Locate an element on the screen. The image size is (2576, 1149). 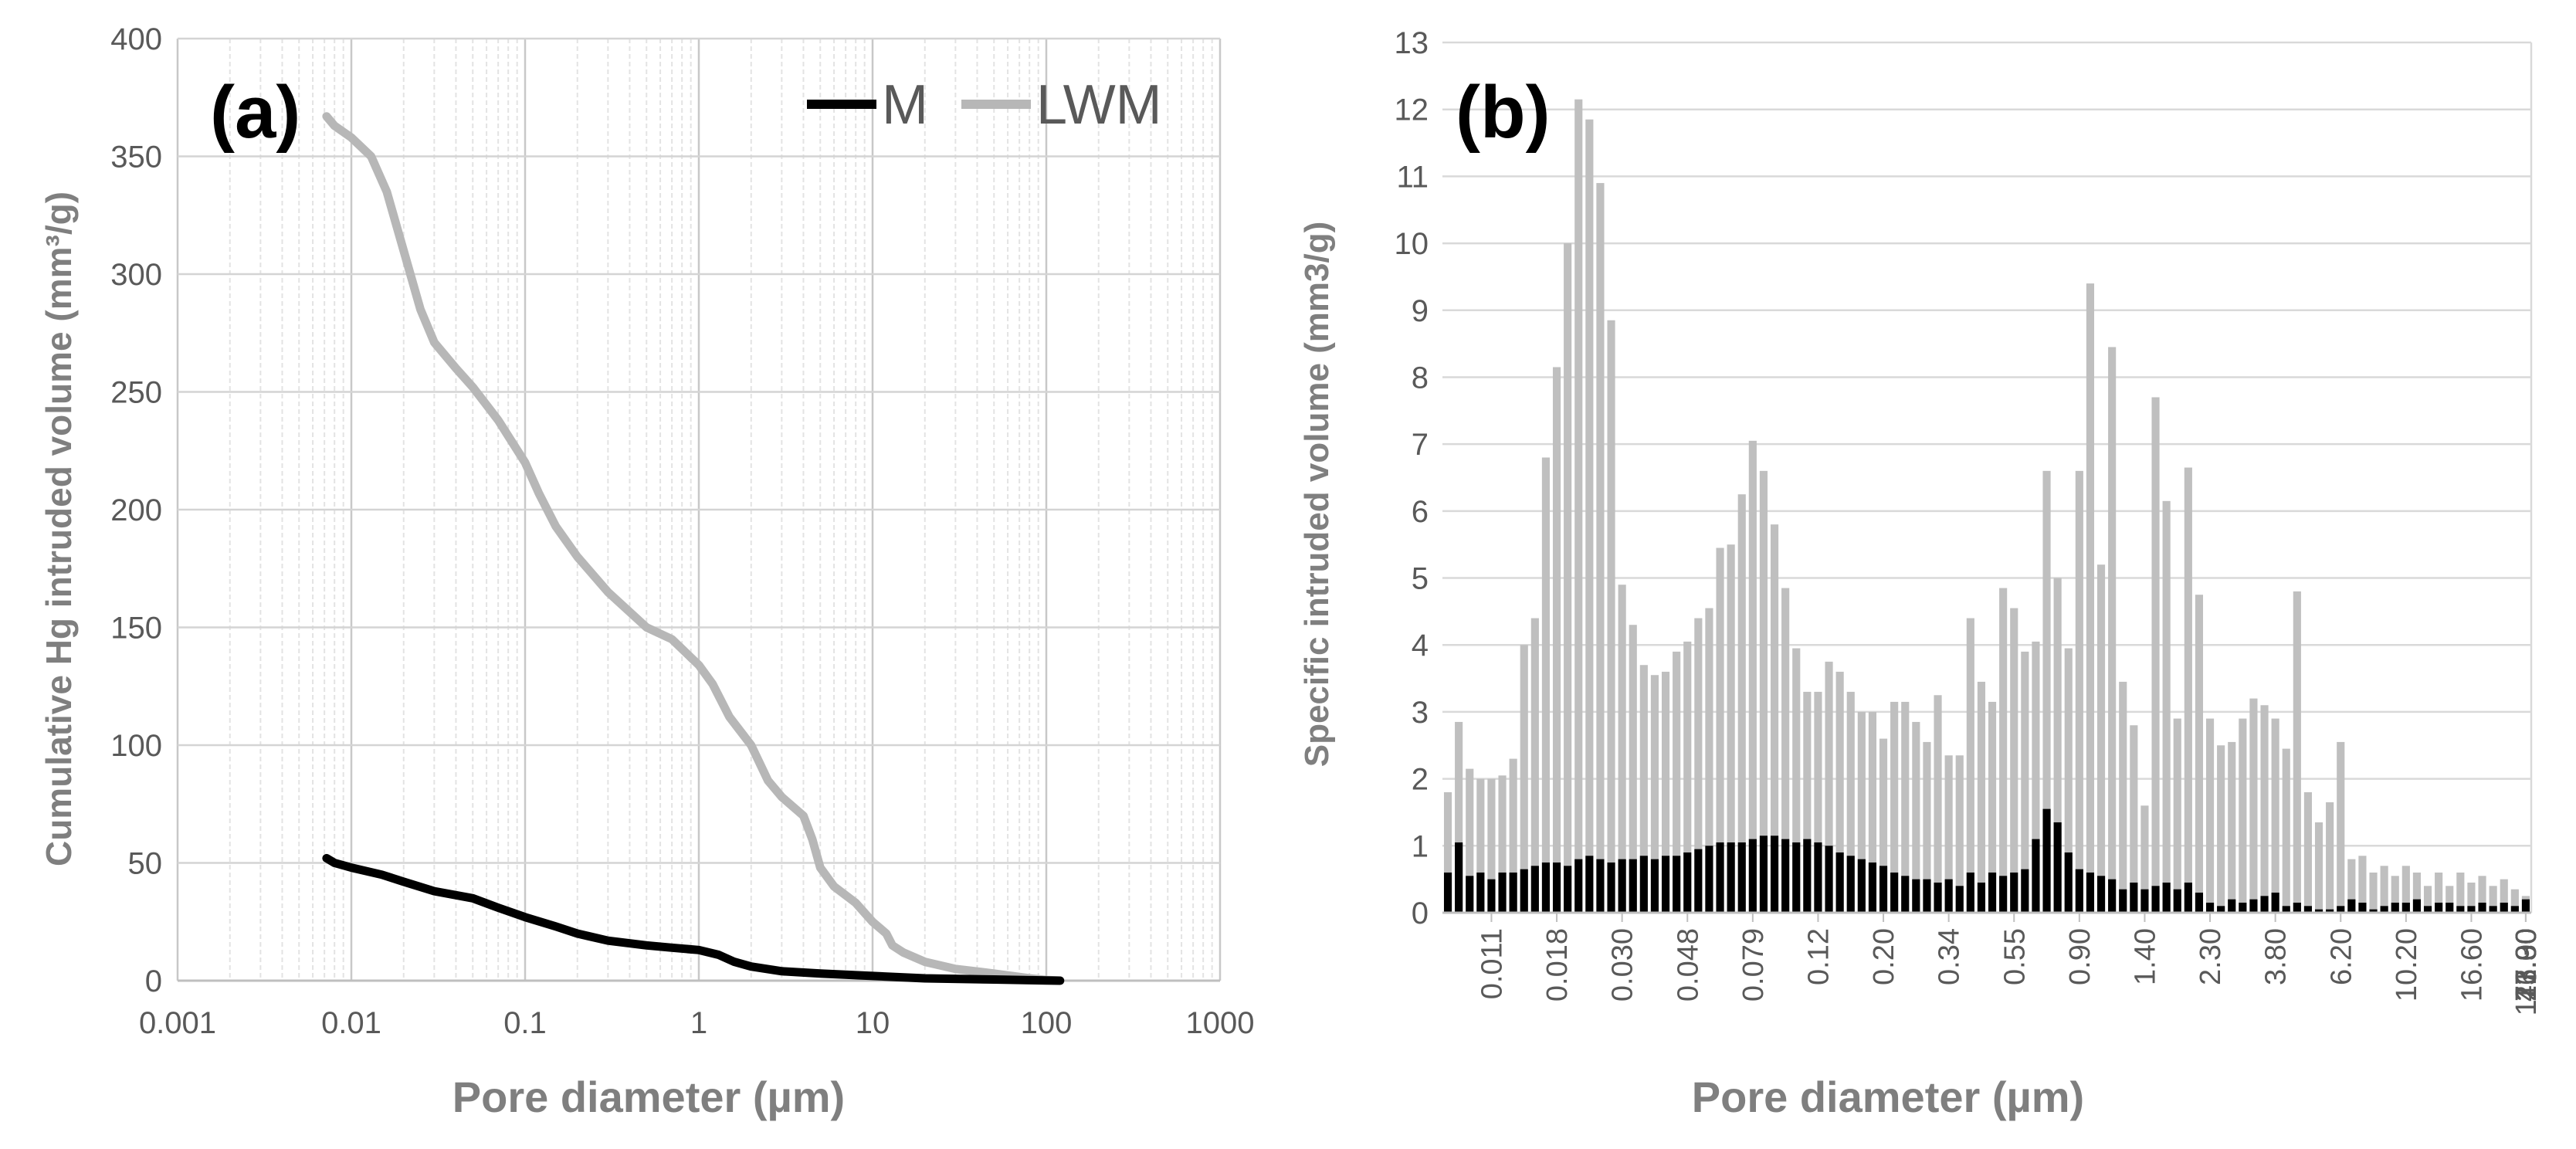
chart-b-y-axis-title: Specific intruded volume (mm3/g) is located at coordinates (1317, 495).